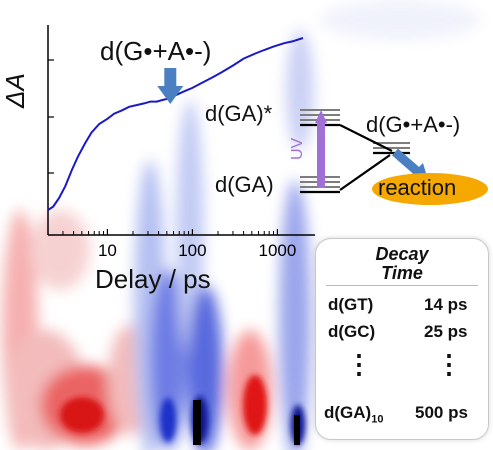 The height and width of the screenshot is (450, 493). I want to click on table-header-line2: Time, so click(402, 272).